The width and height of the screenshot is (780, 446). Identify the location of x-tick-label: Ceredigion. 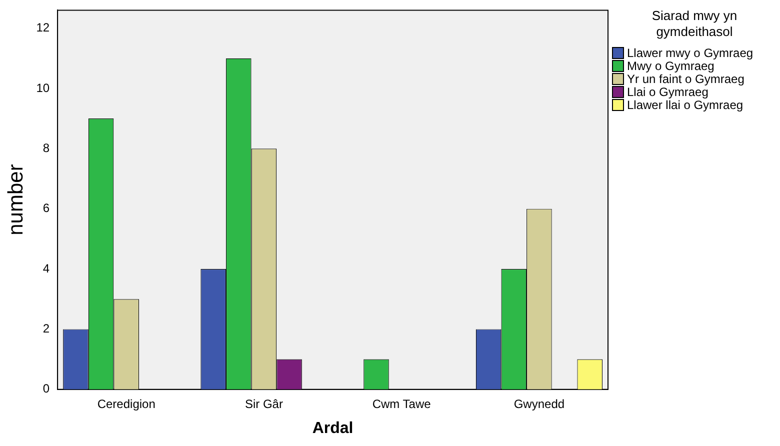
(126, 403).